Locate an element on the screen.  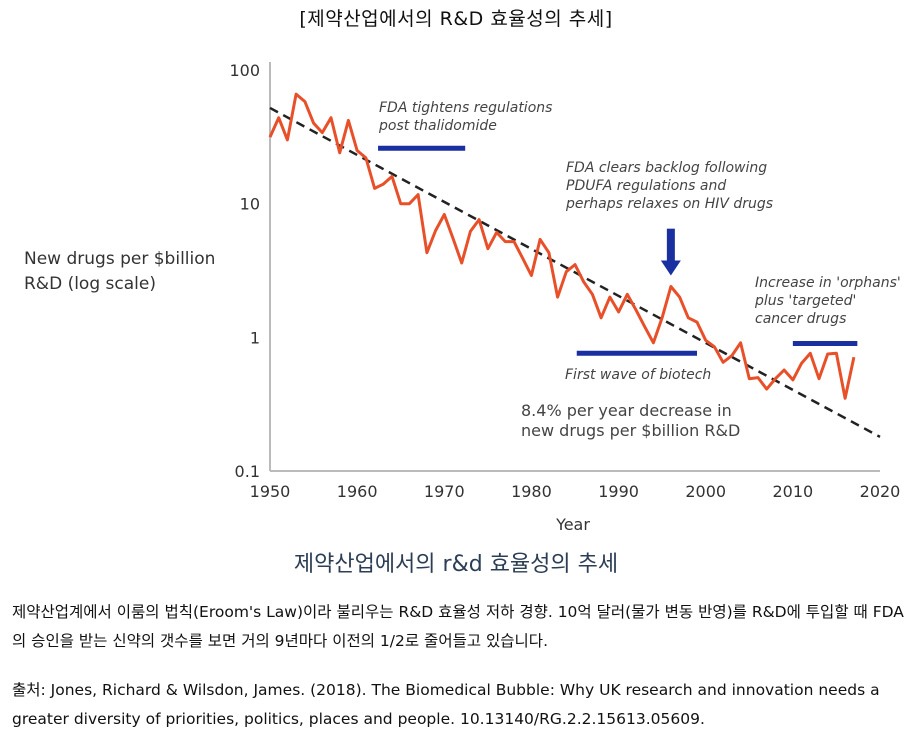
annotation-trend: new drugs per $billion R&D is located at coordinates (630, 430).